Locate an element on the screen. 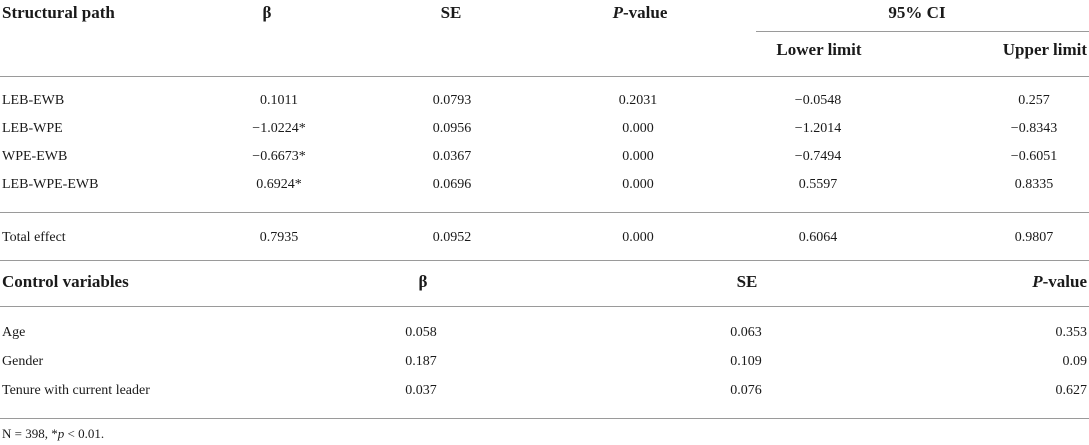 This screenshot has width=1089, height=445. header-bottom-rule is located at coordinates (544, 76).